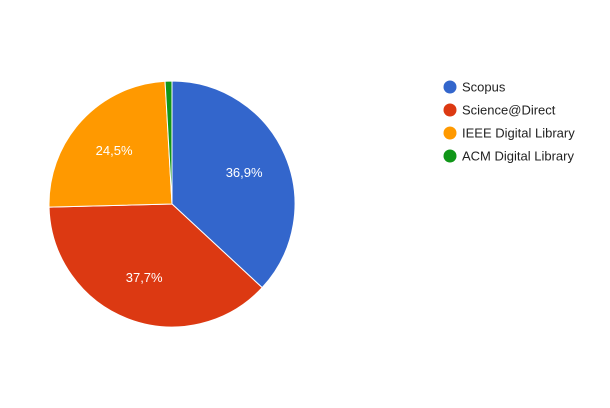 The height and width of the screenshot is (408, 610). What do you see at coordinates (168, 142) in the screenshot?
I see `pie-slice-acm-digital-library` at bounding box center [168, 142].